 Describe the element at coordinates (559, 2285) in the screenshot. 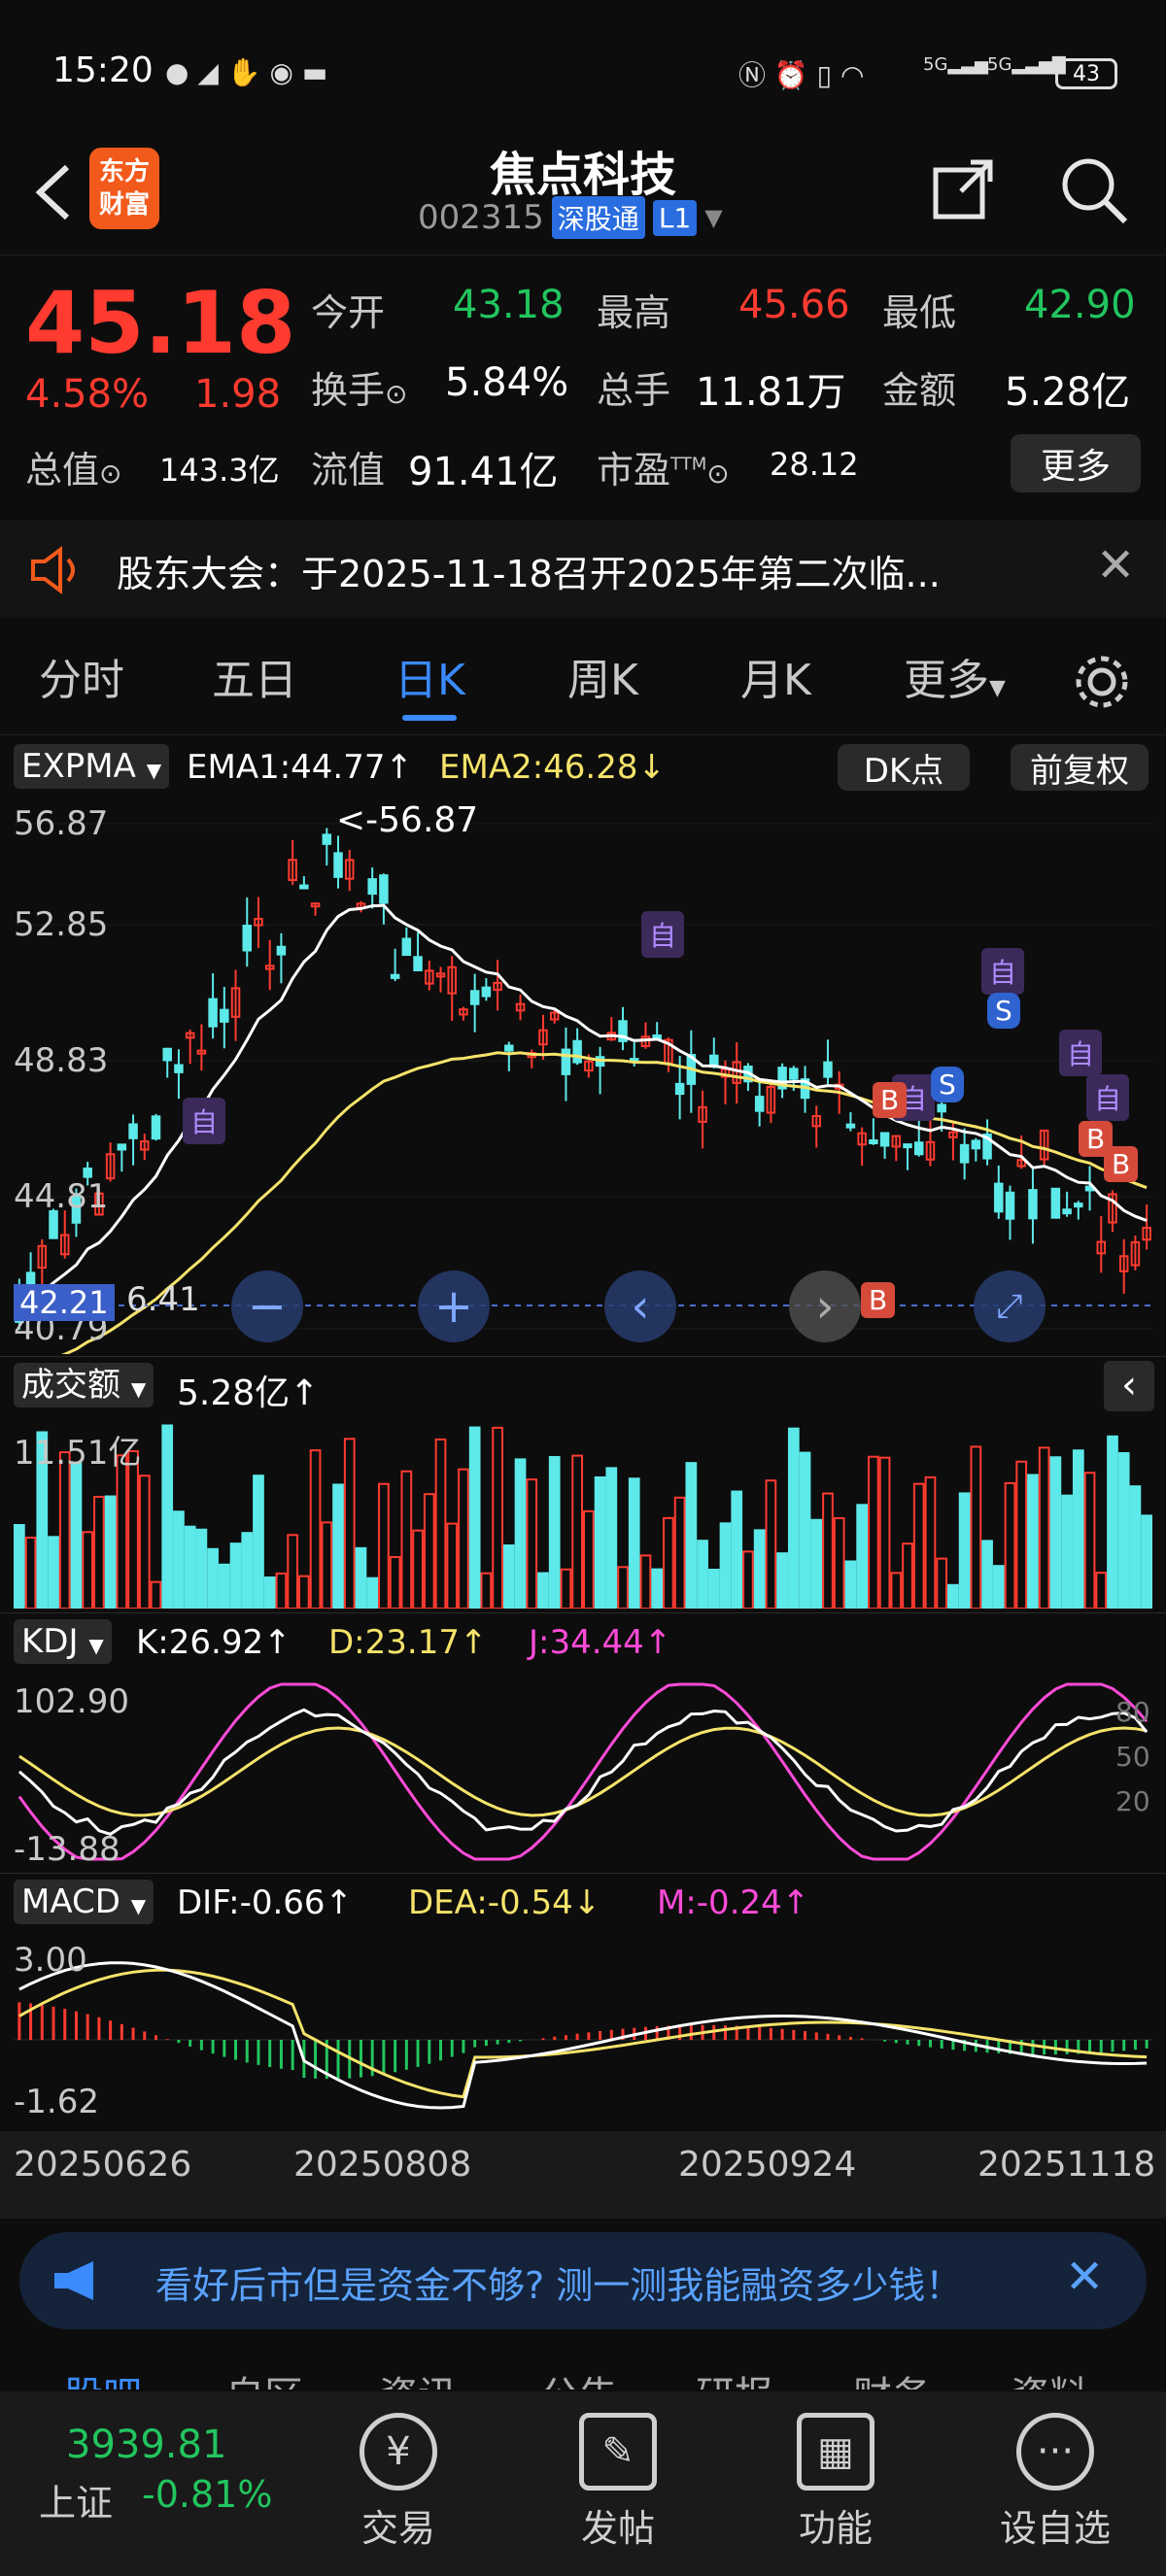

I see `ad-text: 看好后市但是资金不够? 测一测我能融资多少钱！` at that location.